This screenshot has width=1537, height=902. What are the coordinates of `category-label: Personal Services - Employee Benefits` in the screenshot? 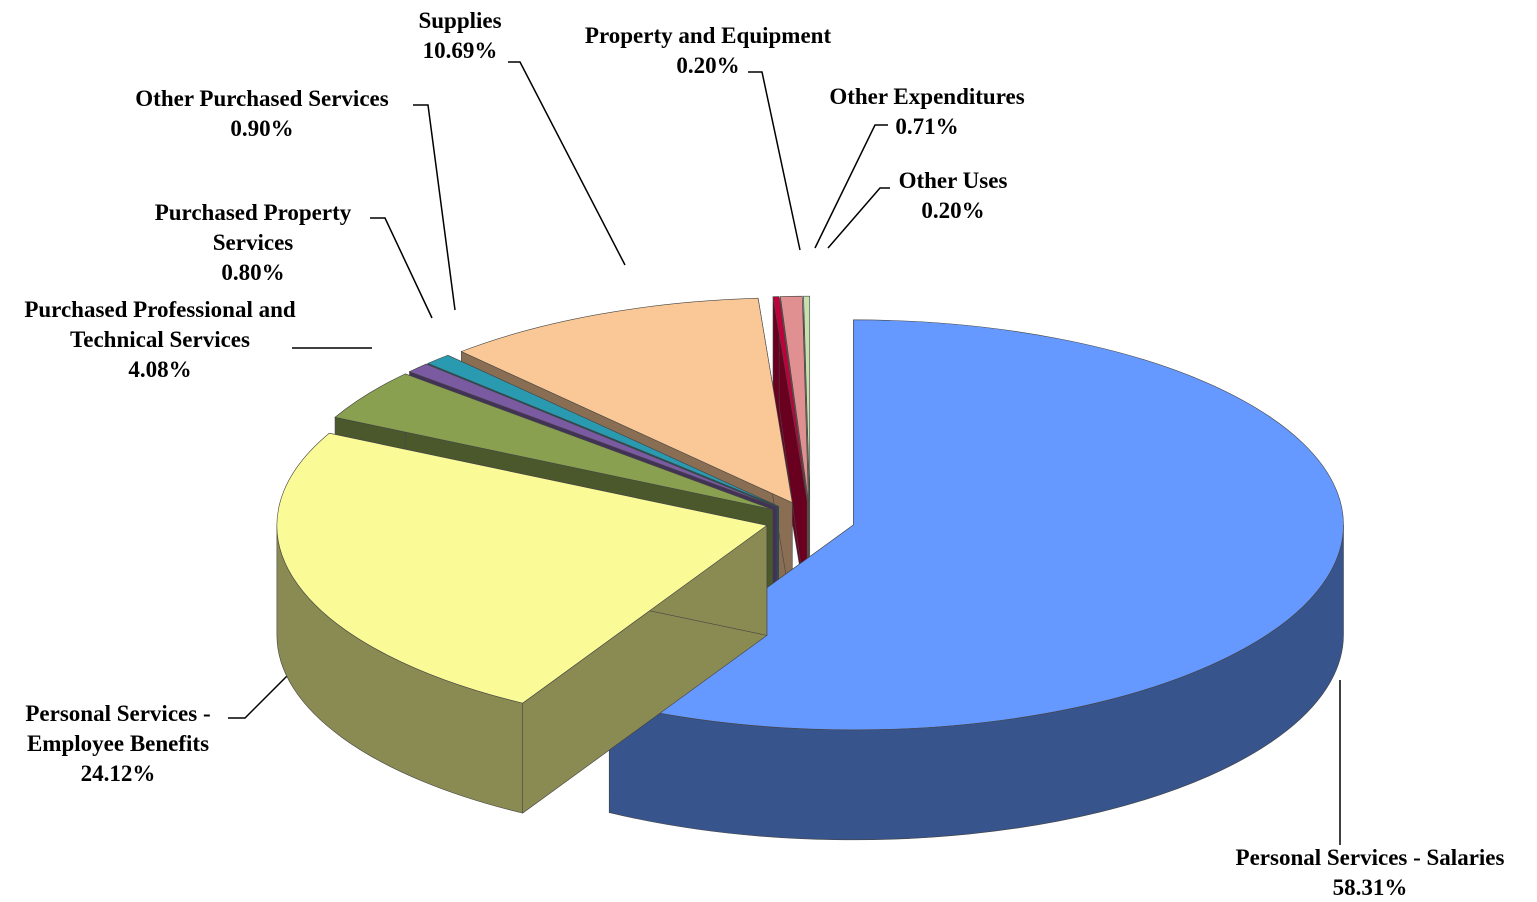 It's located at (118, 728).